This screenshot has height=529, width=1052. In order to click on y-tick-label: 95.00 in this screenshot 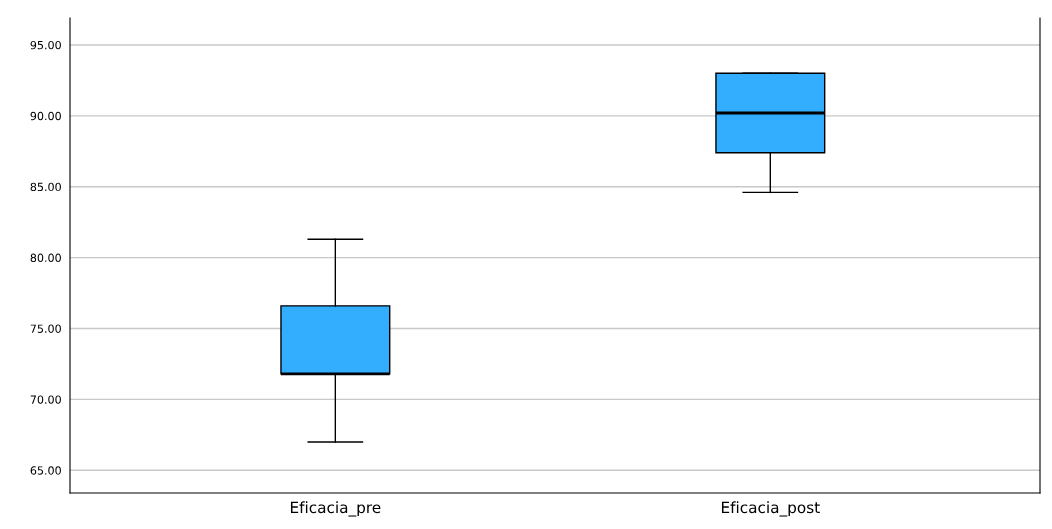, I will do `click(45, 45)`.